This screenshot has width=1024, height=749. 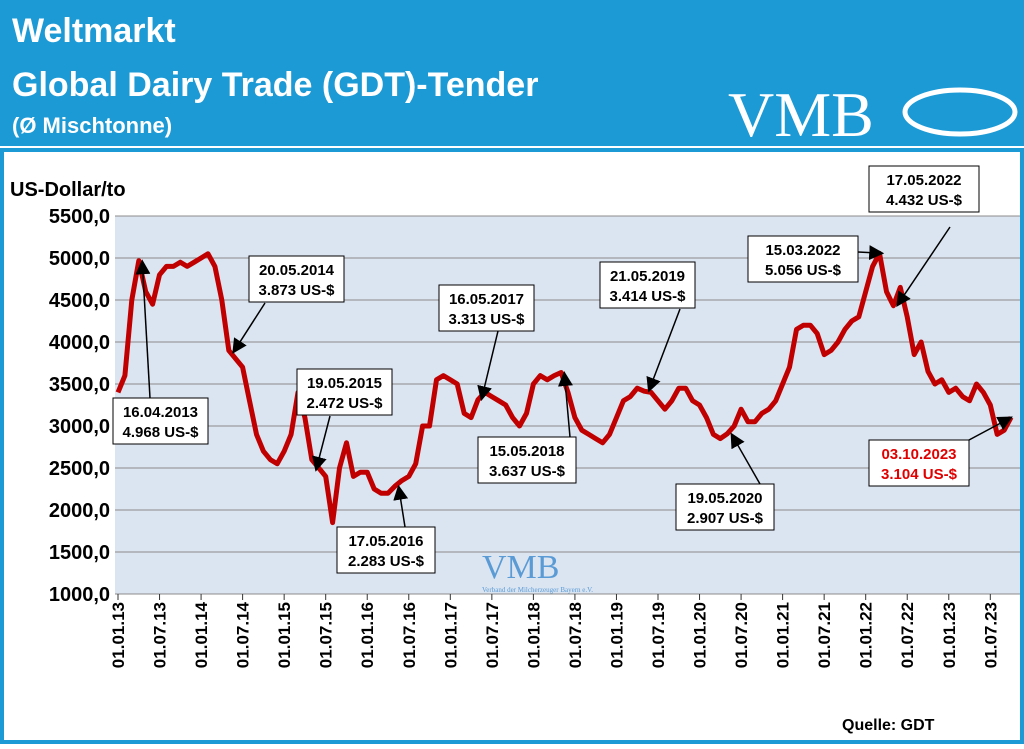 I want to click on x-tick-label: 01.01.14, so click(x=201, y=634).